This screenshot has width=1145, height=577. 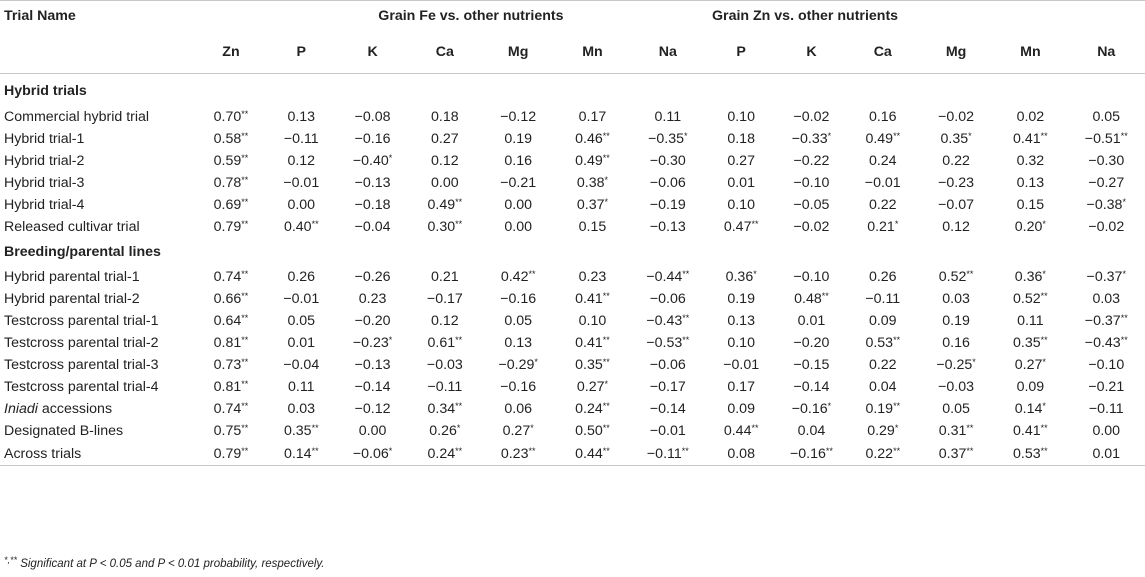 I want to click on value-cell: −0.03, so click(x=445, y=365).